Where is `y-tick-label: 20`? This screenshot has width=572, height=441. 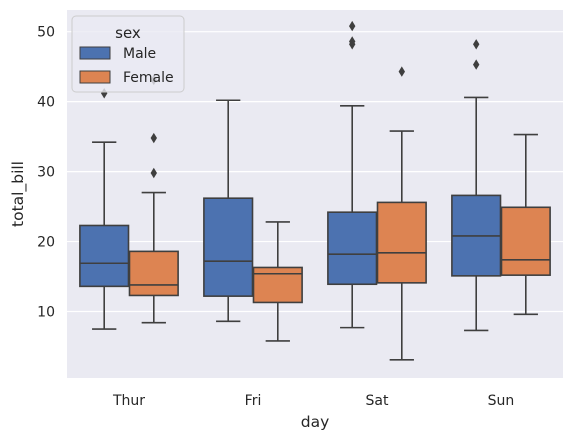
y-tick-label: 20 is located at coordinates (46, 243).